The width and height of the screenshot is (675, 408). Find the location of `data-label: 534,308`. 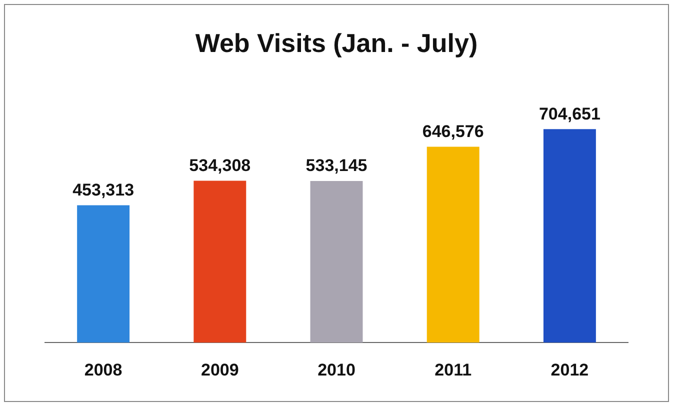

data-label: 534,308 is located at coordinates (220, 165).